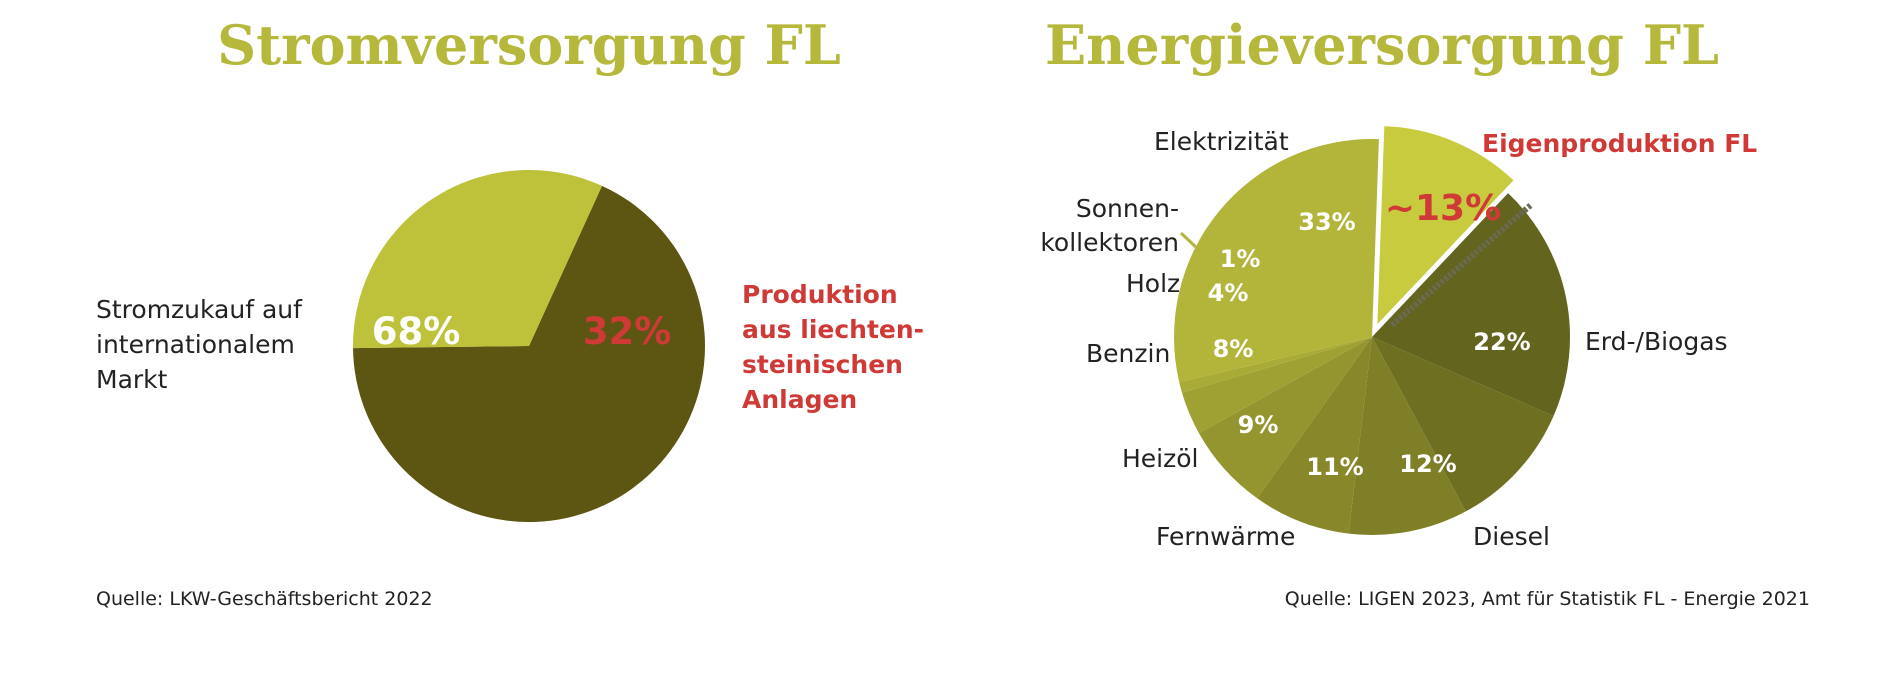 This screenshot has height=688, width=1882. I want to click on value-label-heizoel: 9%, so click(1258, 425).